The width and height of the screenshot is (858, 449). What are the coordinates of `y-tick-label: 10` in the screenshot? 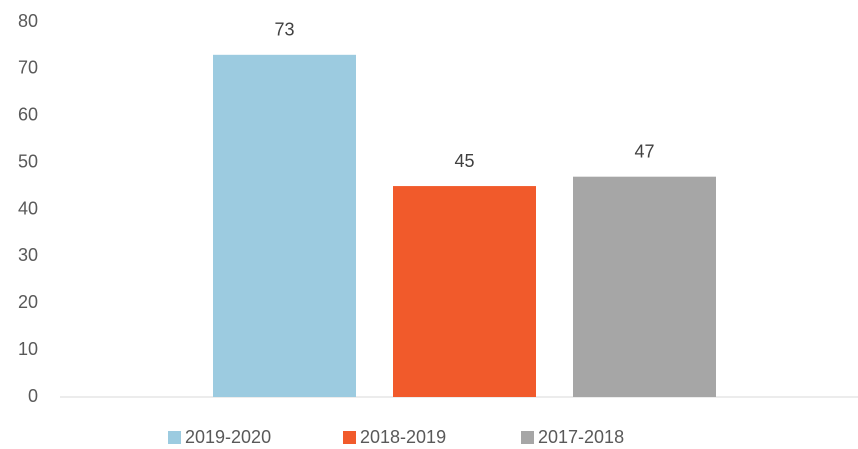 It's located at (28, 349).